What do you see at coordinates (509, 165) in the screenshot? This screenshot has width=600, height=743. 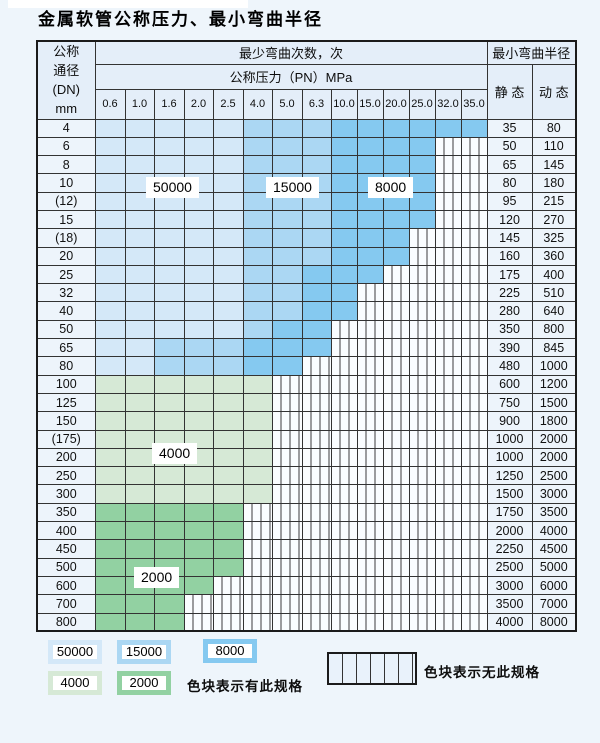 I see `static-radius-cell: 65` at bounding box center [509, 165].